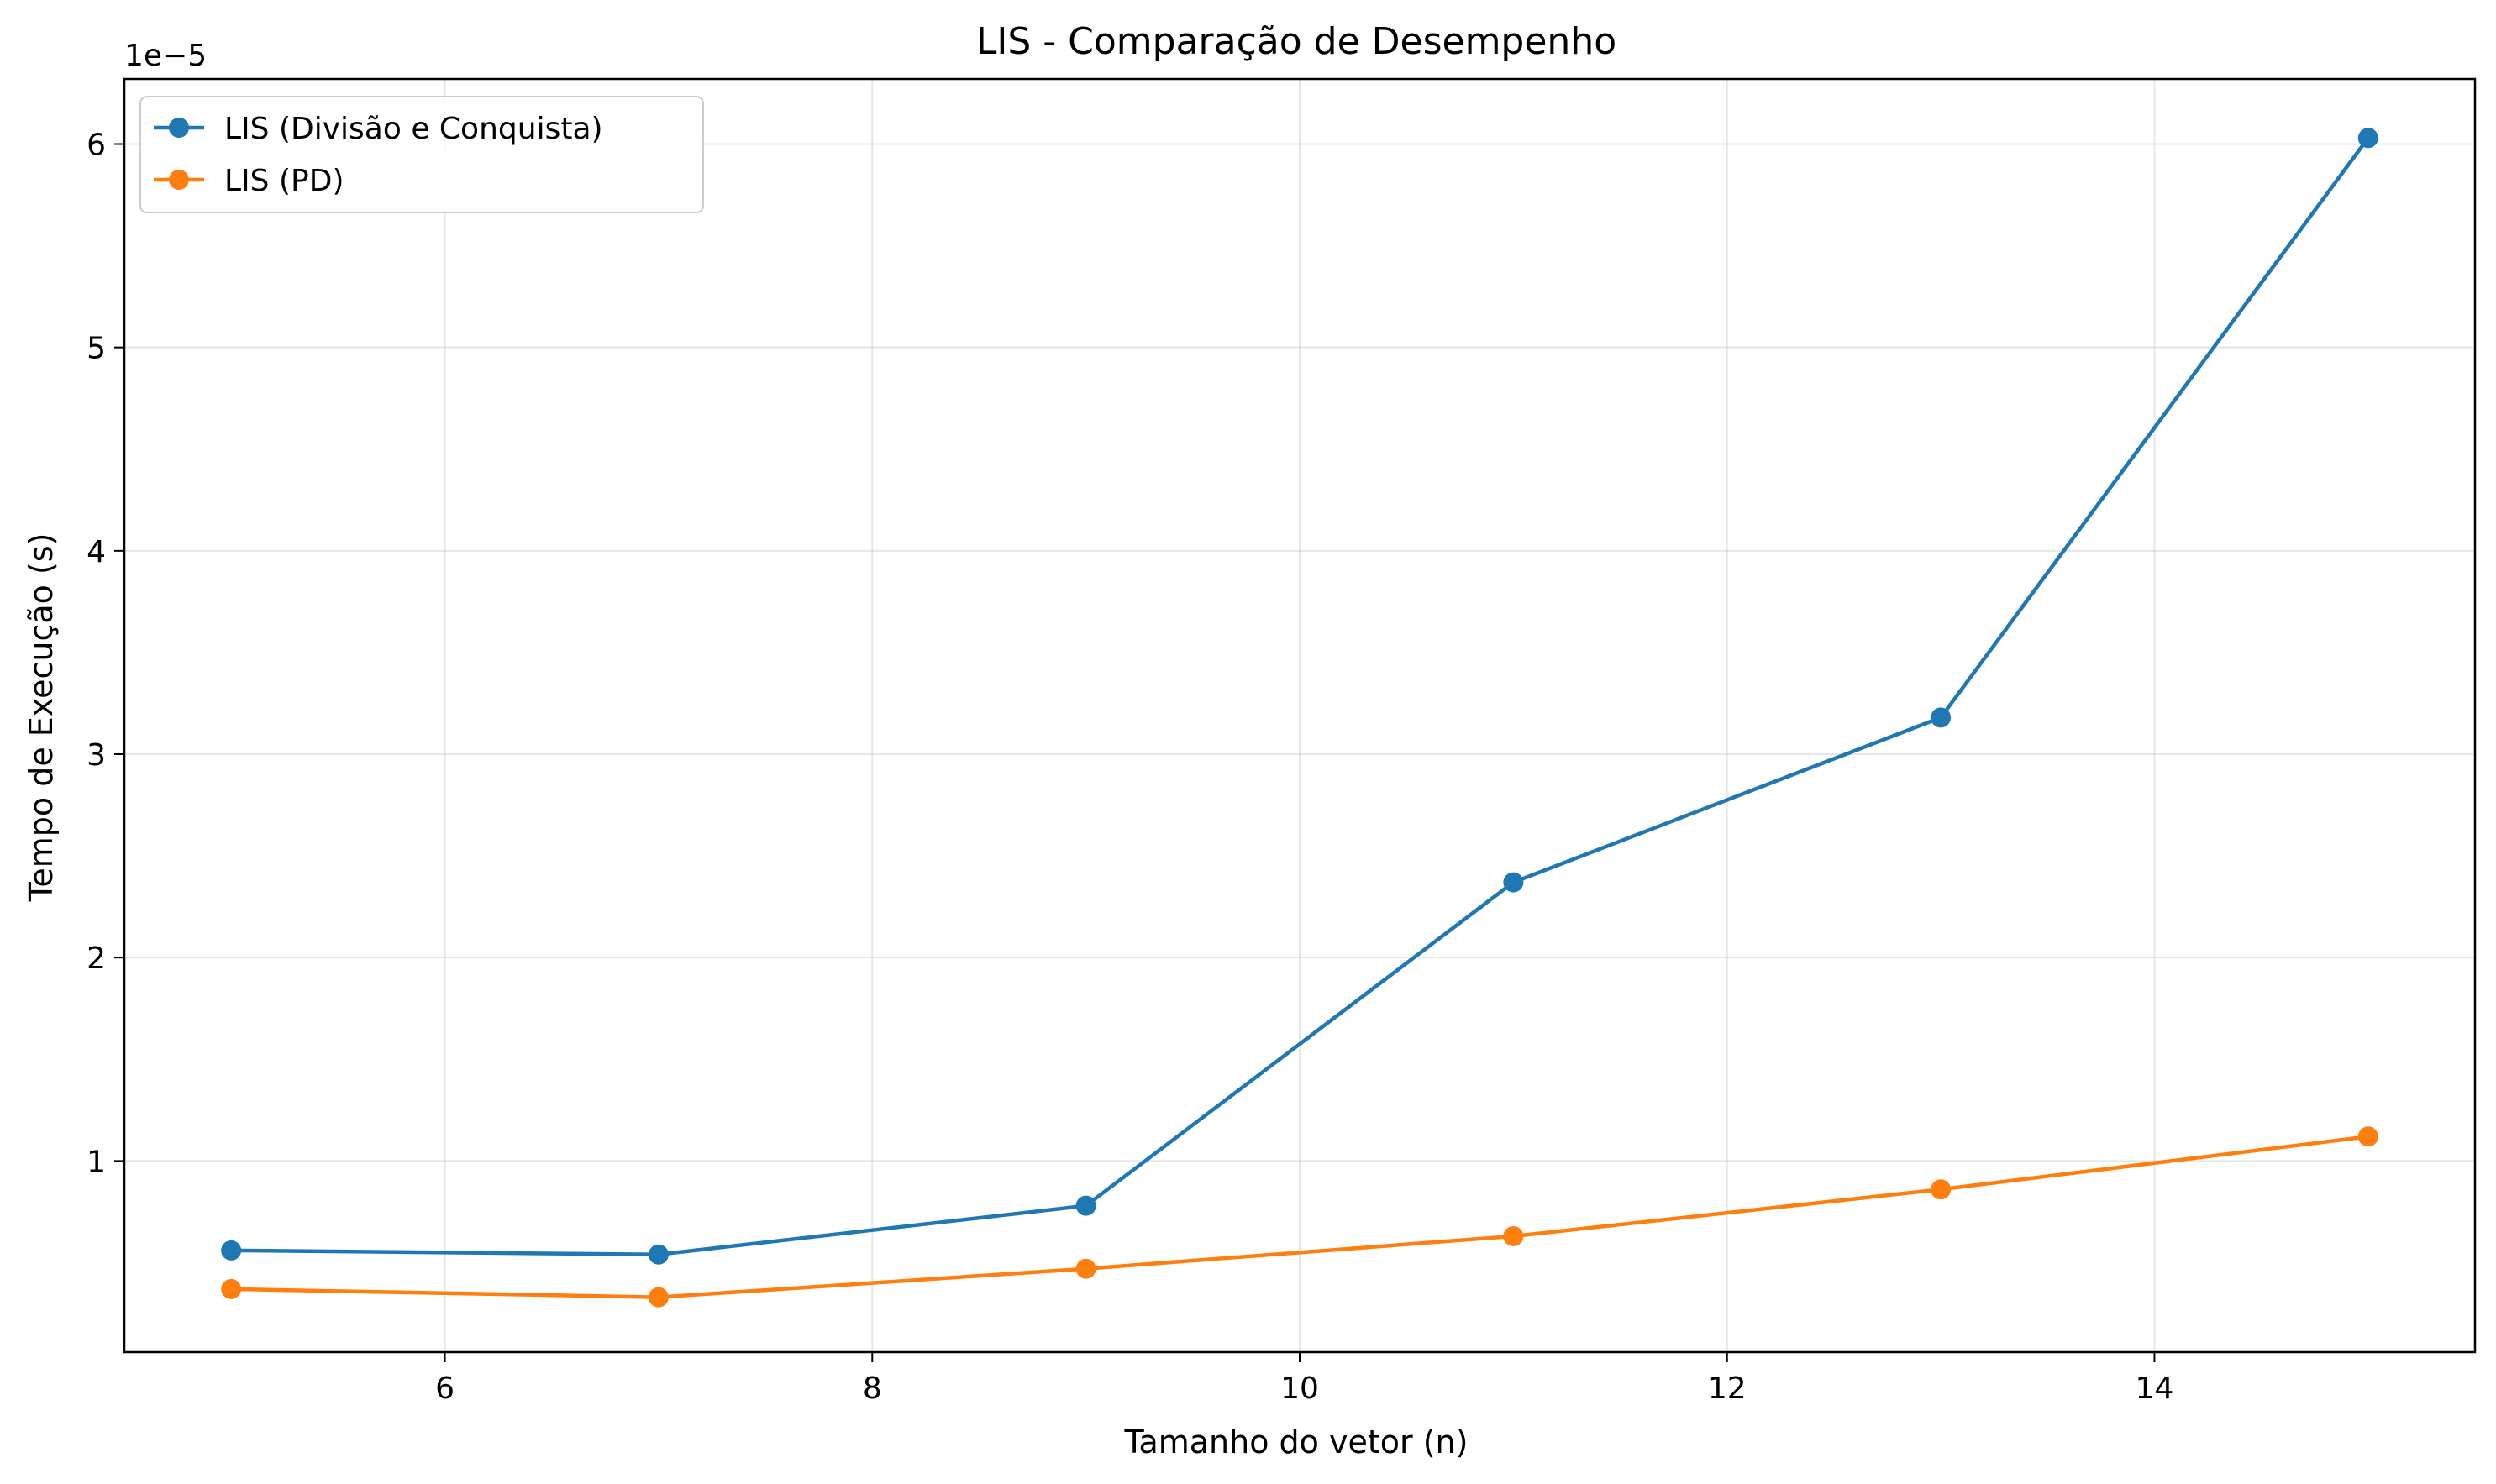  What do you see at coordinates (96, 959) in the screenshot?
I see `y-tick-label: 2` at bounding box center [96, 959].